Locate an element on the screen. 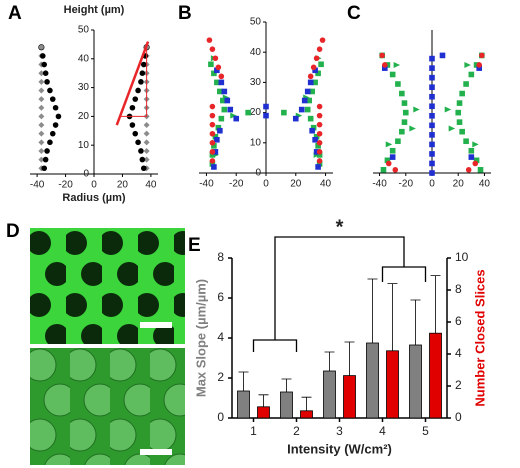 The image size is (520, 468). y-tick-label: 4 is located at coordinates (220, 337).